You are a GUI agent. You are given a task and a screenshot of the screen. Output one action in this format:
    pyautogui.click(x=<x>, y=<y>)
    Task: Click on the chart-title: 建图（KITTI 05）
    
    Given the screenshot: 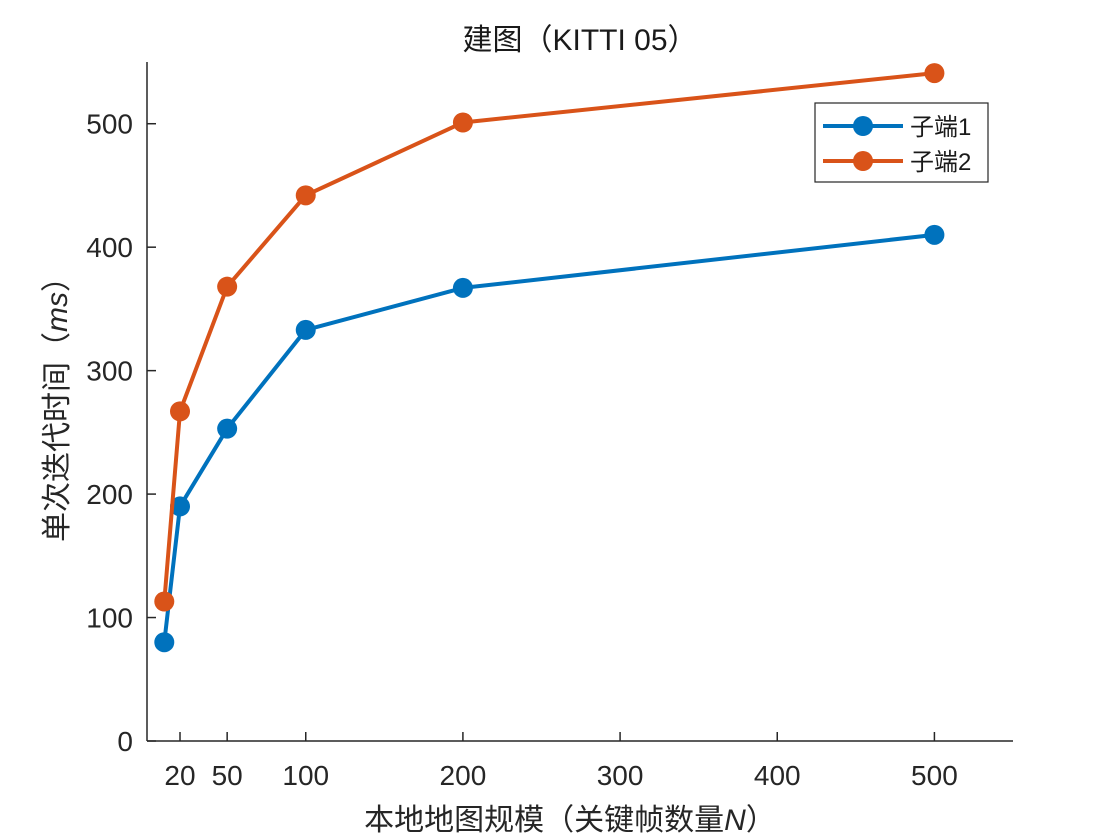 What is the action you would take?
    pyautogui.click(x=579, y=40)
    